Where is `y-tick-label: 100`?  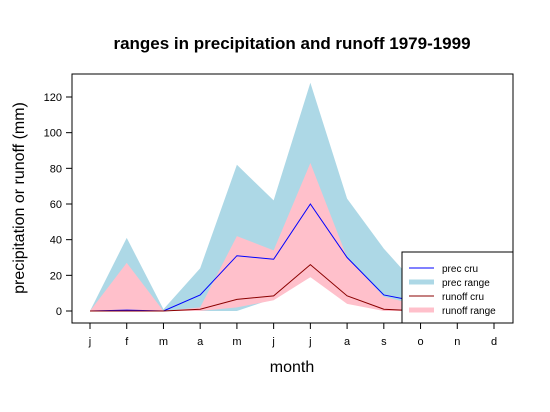 y-tick-label: 100 is located at coordinates (53, 134).